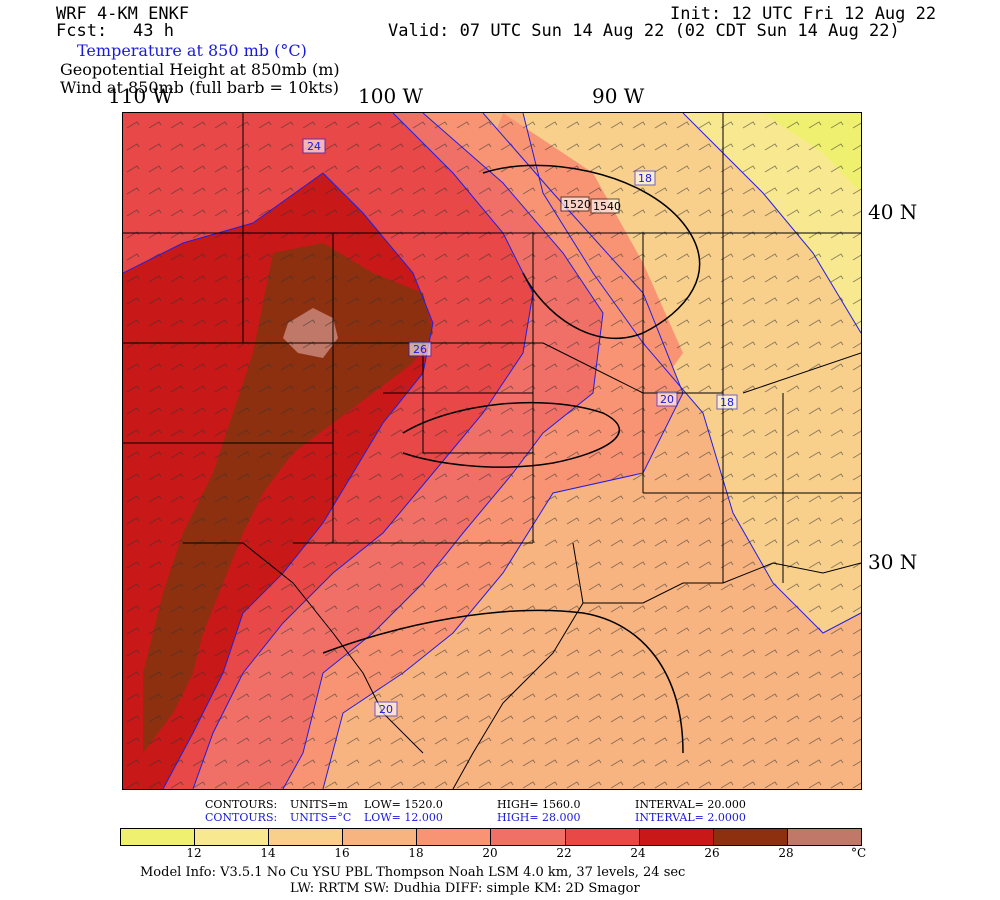 This screenshot has width=1000, height=900. I want to click on temp-label-2: 18, so click(645, 178).